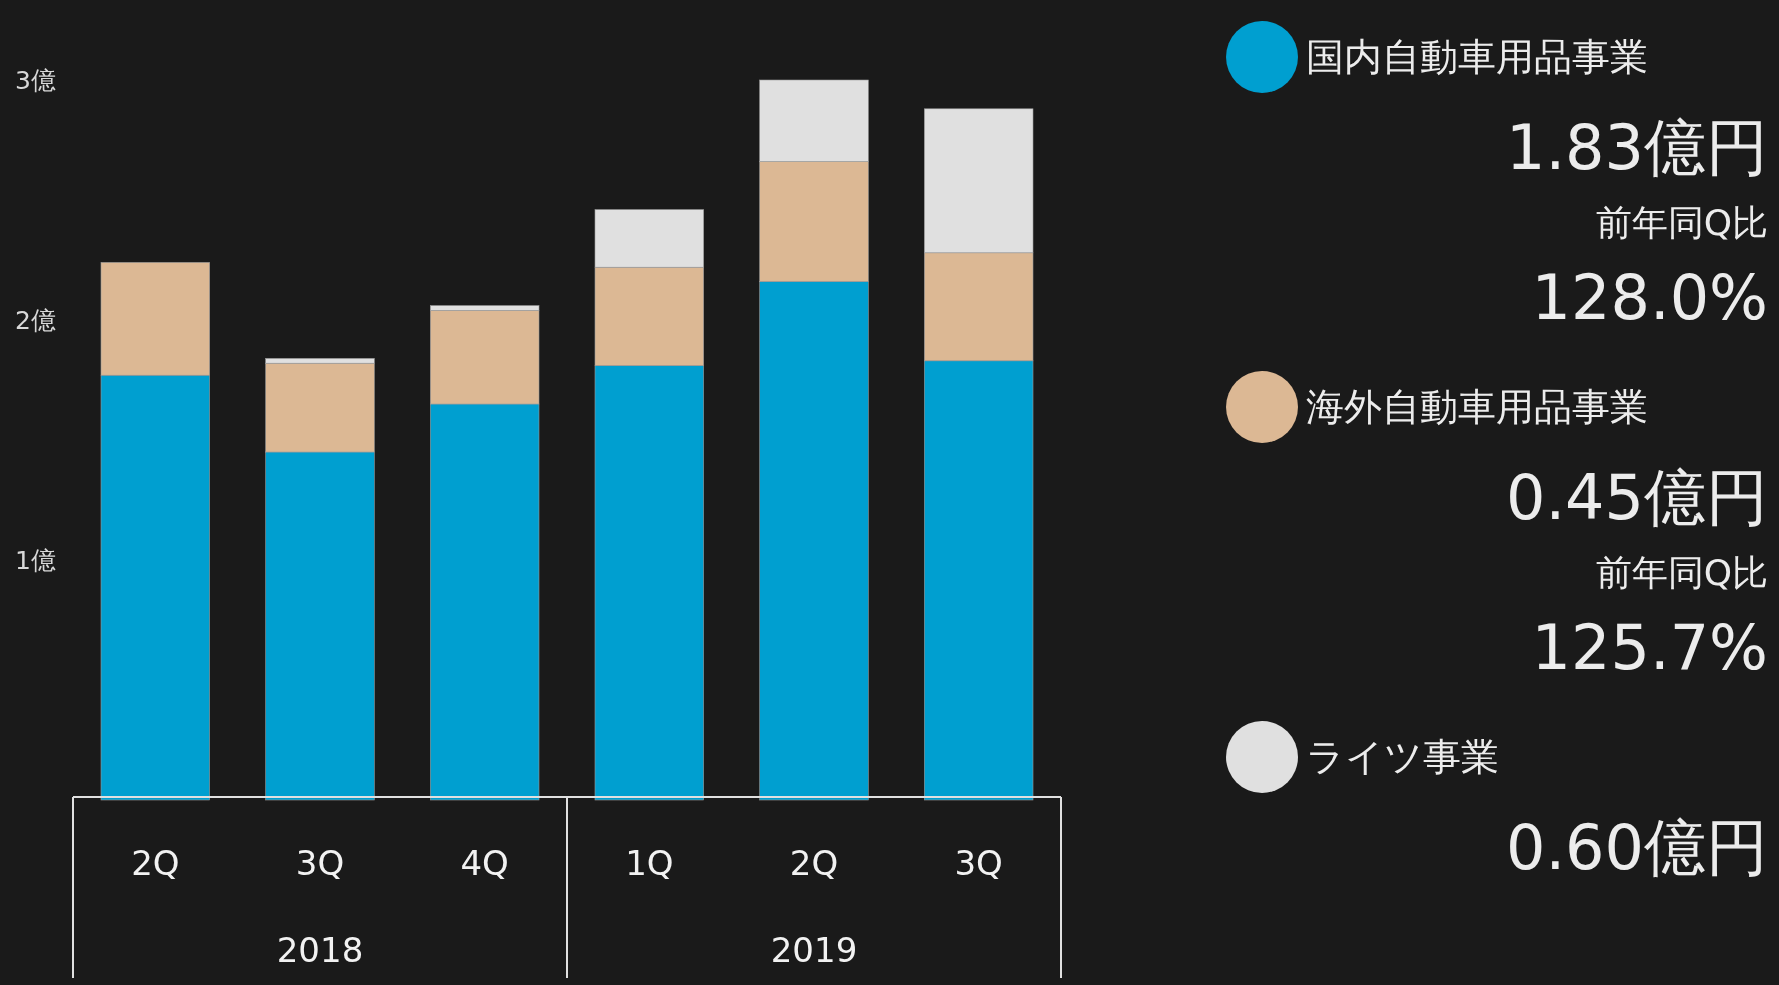 Image resolution: width=1779 pixels, height=985 pixels. Describe the element at coordinates (35, 80) in the screenshot. I see `y-tick-label: 3億` at that location.